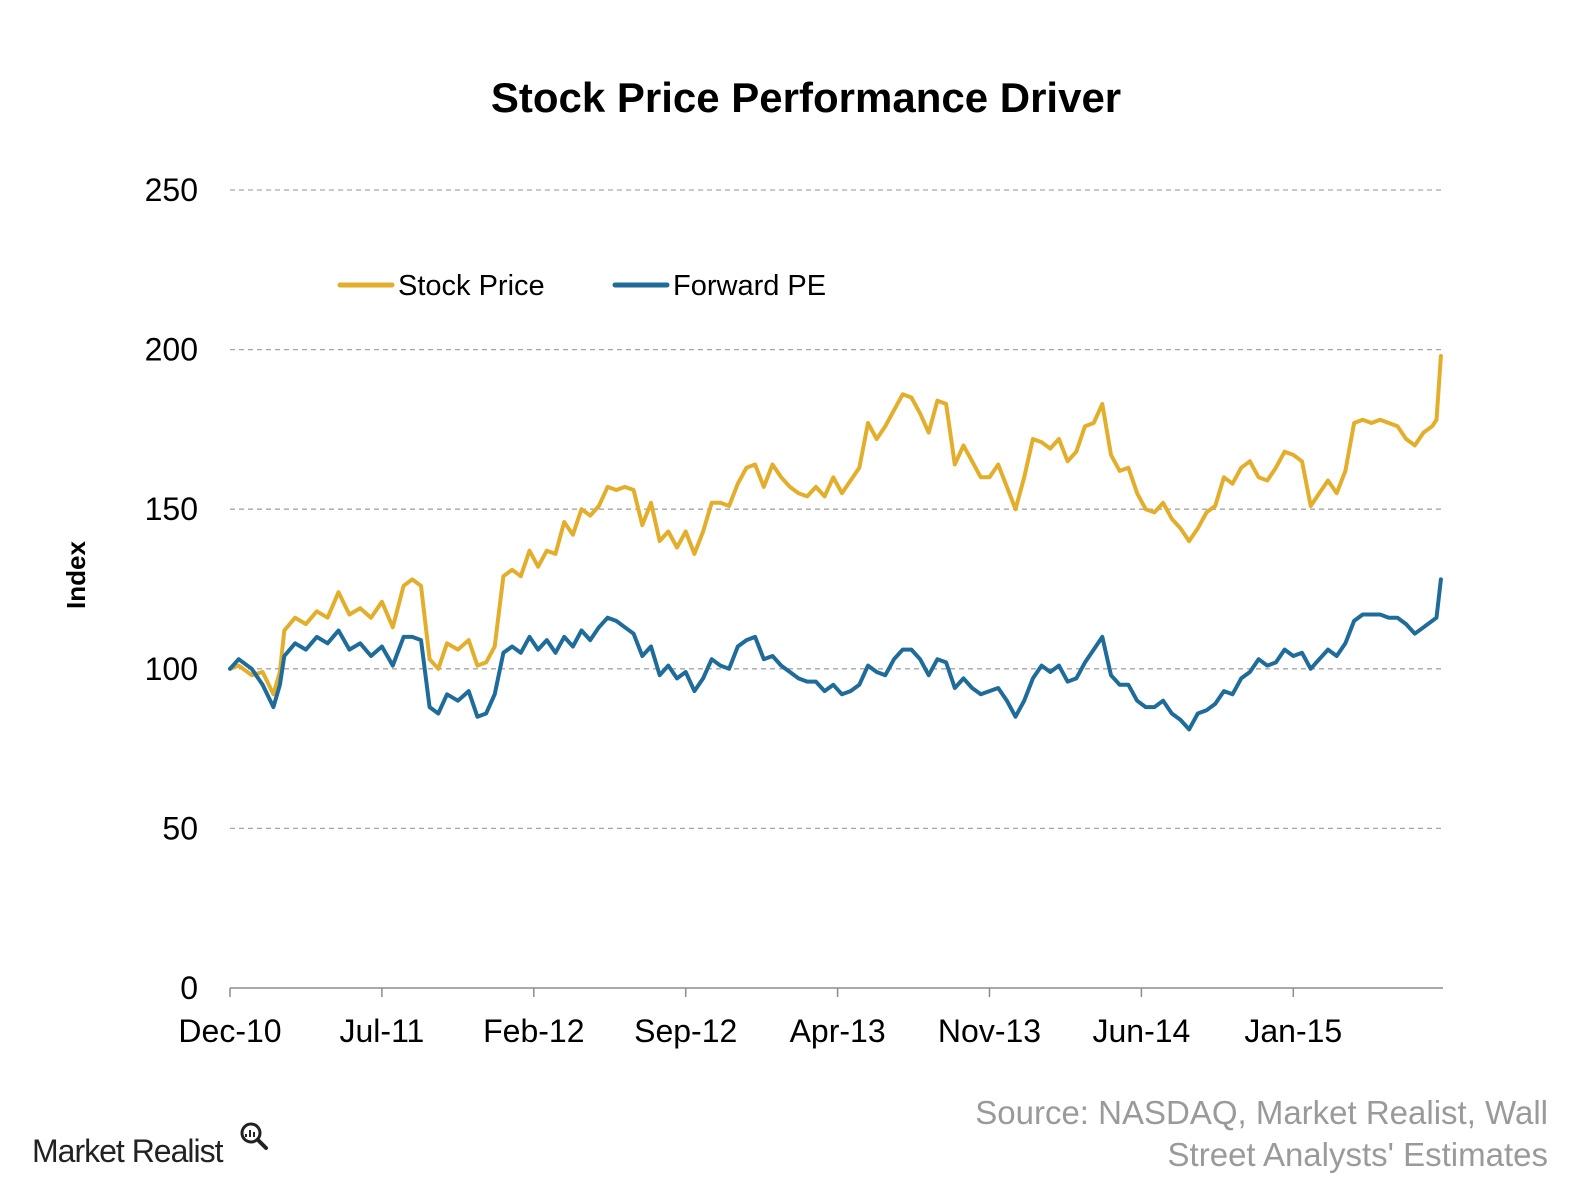 This screenshot has width=1593, height=1204. What do you see at coordinates (1358, 1154) in the screenshot?
I see `source-note-line-2: Street Analysts' Estimates` at bounding box center [1358, 1154].